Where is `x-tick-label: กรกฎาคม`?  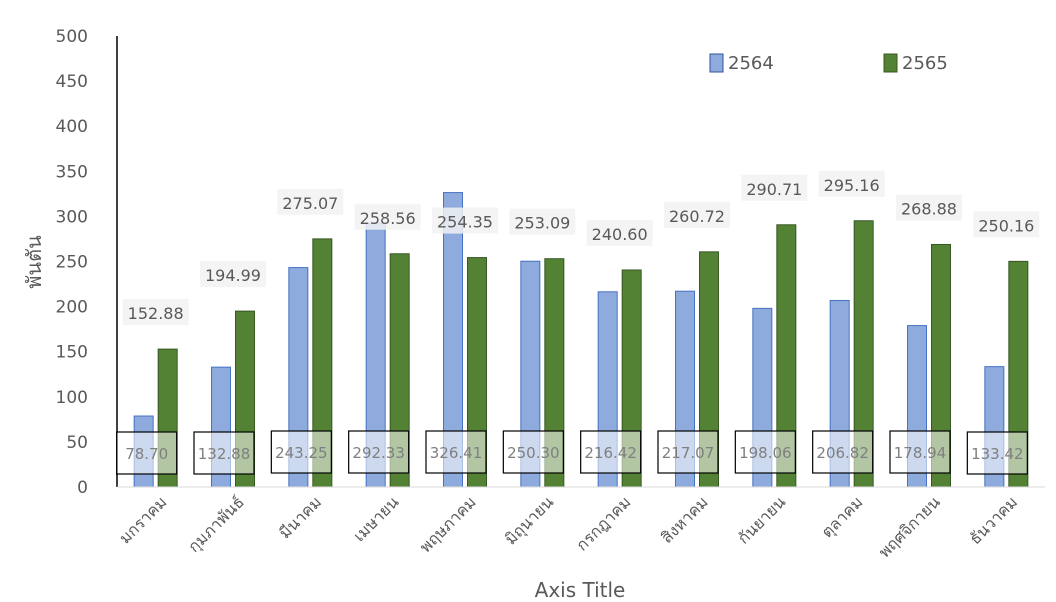
x-tick-label: กรกฎาคม is located at coordinates (603, 523).